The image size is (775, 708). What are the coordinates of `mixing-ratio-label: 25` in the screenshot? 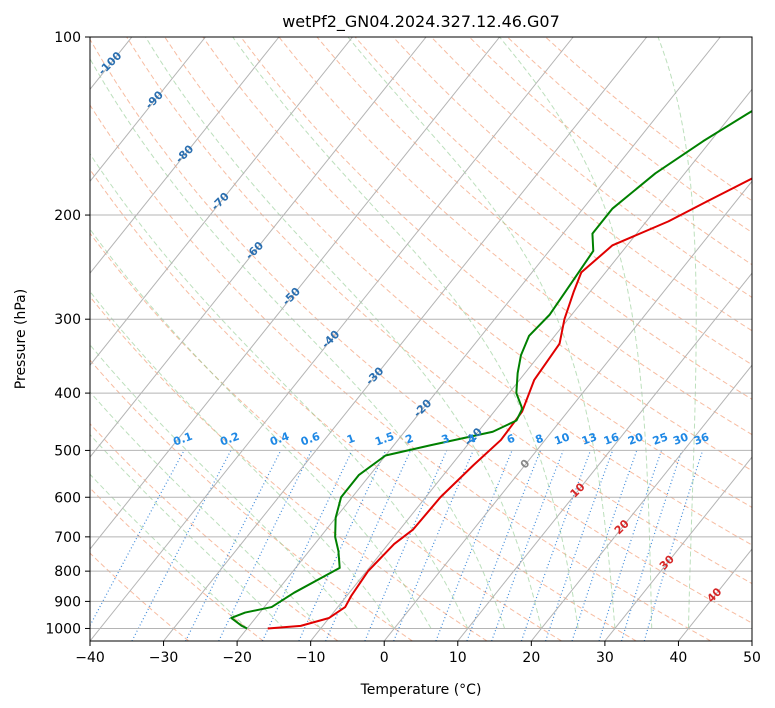 It's located at (660, 438).